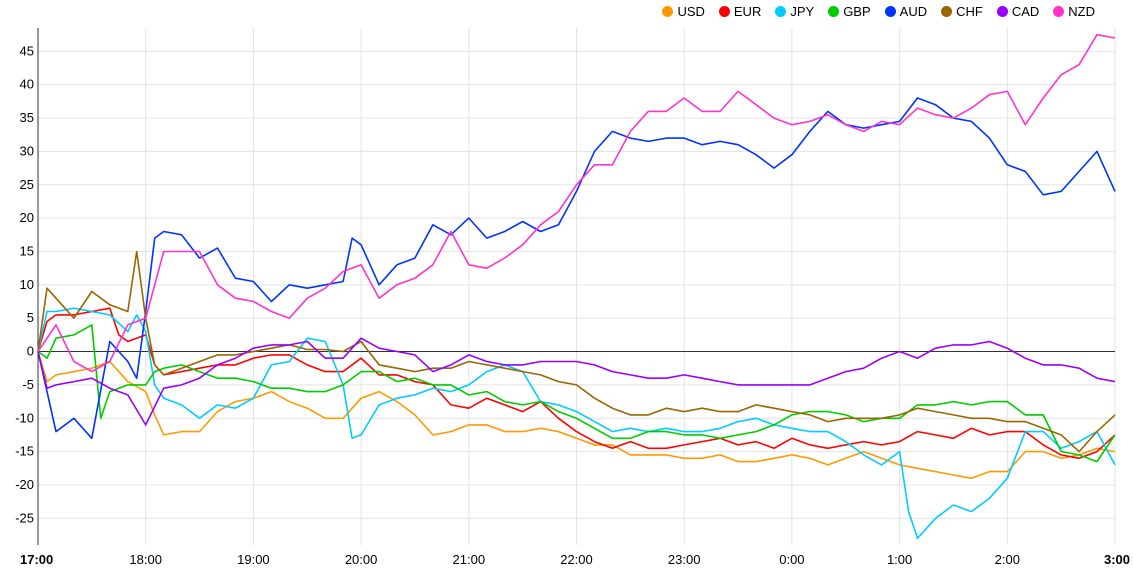 This screenshot has height=588, width=1133. I want to click on legend-label: GBP, so click(857, 11).